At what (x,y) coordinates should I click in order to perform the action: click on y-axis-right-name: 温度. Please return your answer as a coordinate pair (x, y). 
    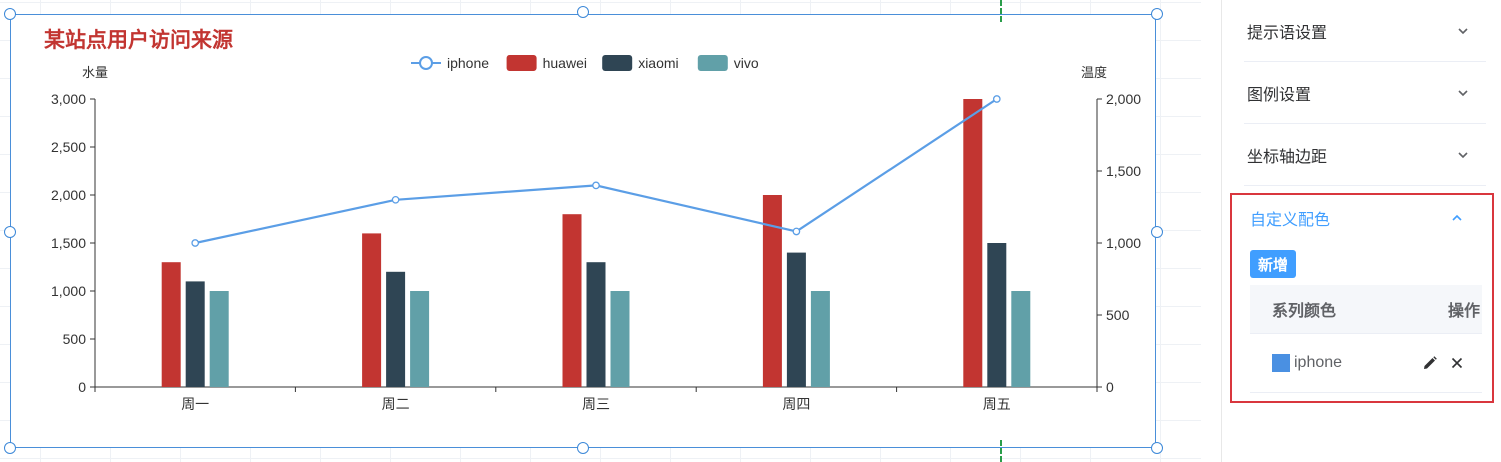
    Looking at the image, I should click on (1094, 72).